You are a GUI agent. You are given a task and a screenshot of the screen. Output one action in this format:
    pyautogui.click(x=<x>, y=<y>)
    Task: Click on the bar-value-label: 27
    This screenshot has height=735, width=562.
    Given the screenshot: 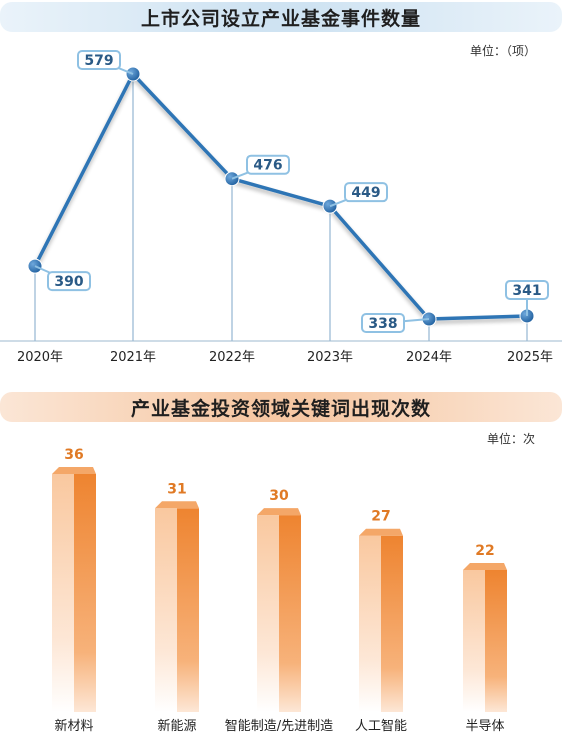 What is the action you would take?
    pyautogui.click(x=380, y=517)
    